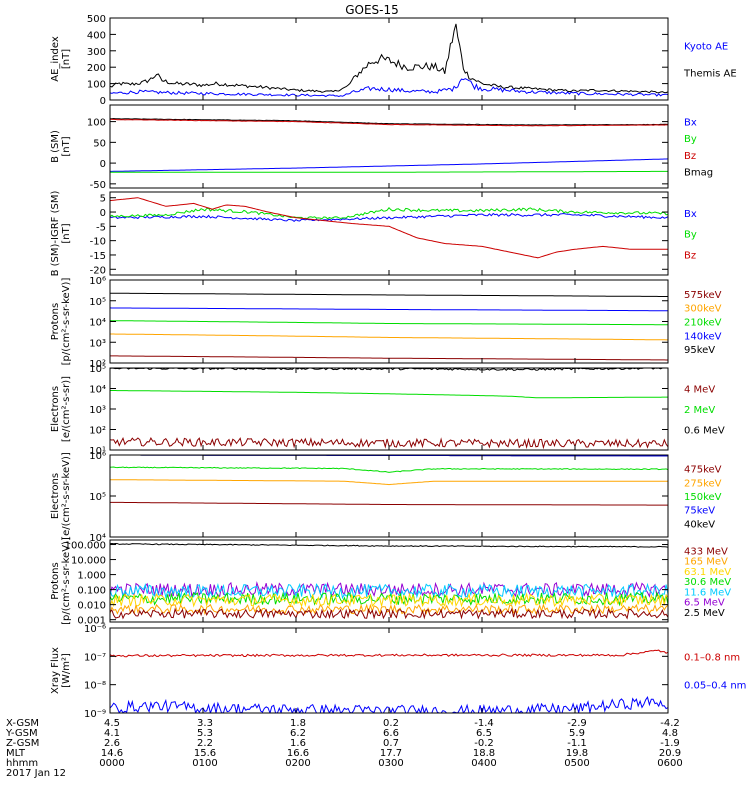  Describe the element at coordinates (706, 562) in the screenshot. I see `legend-item: 165 MeV` at that location.